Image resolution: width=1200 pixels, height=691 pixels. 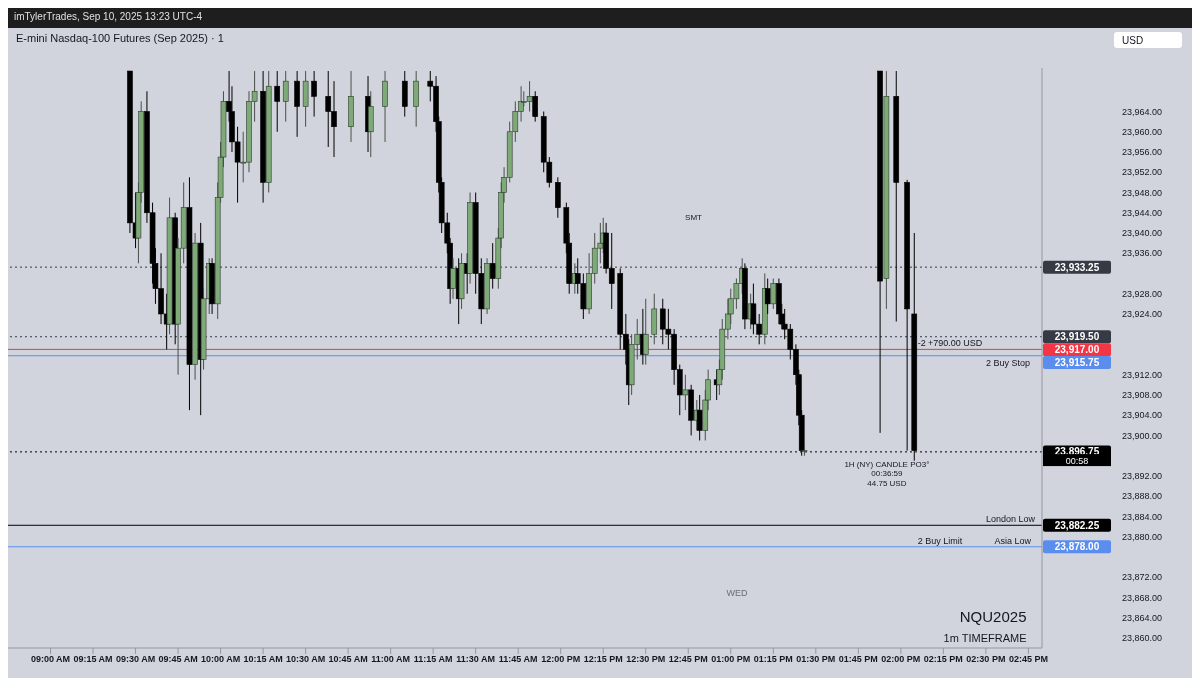 I want to click on x-tick-label: 11:30 AM, so click(x=476, y=659).